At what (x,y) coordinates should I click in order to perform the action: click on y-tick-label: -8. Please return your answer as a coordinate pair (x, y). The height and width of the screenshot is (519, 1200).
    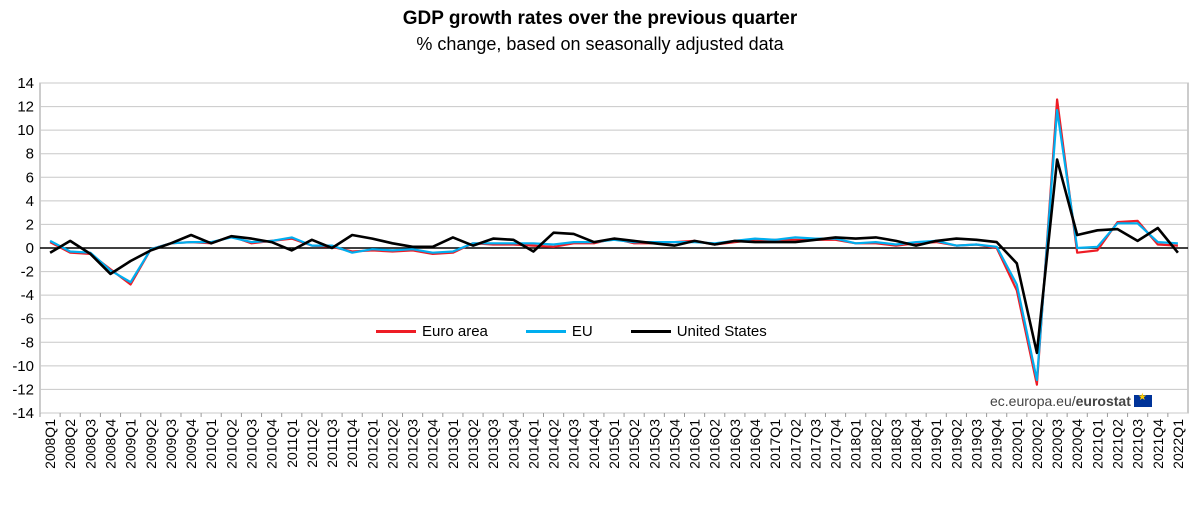
    Looking at the image, I should click on (27, 342).